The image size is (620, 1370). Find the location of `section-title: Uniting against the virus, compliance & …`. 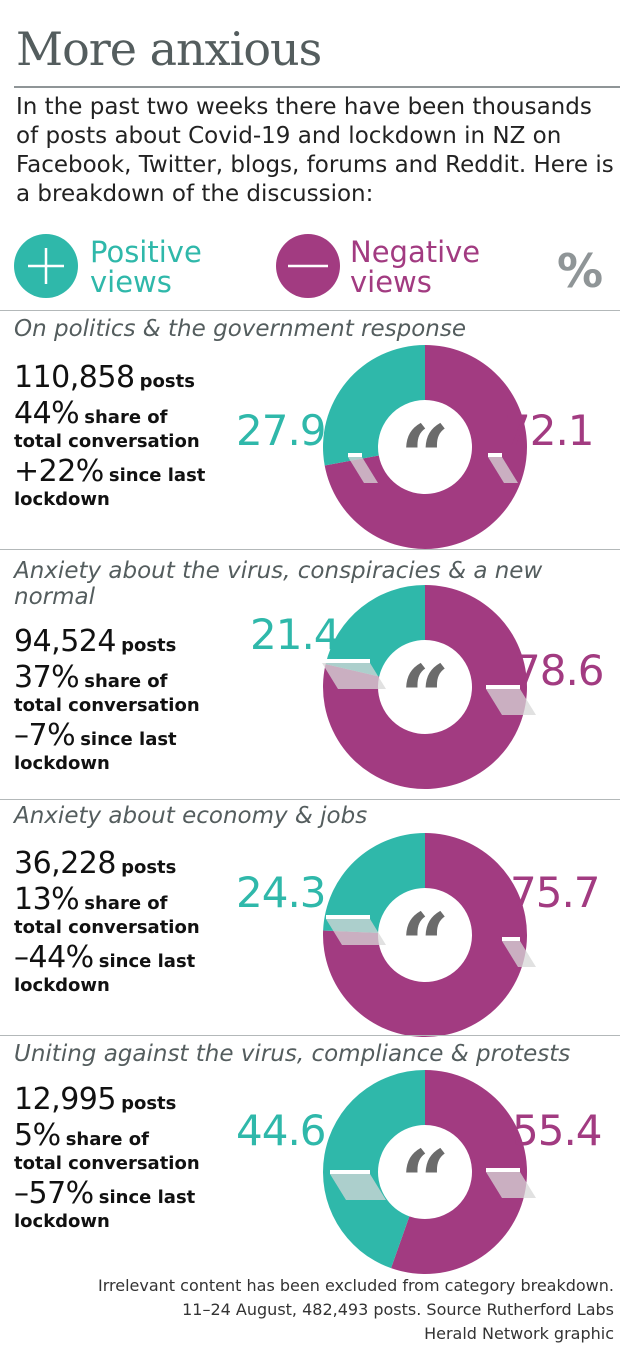

section-title: Uniting against the virus, compliance & … is located at coordinates (292, 1054).